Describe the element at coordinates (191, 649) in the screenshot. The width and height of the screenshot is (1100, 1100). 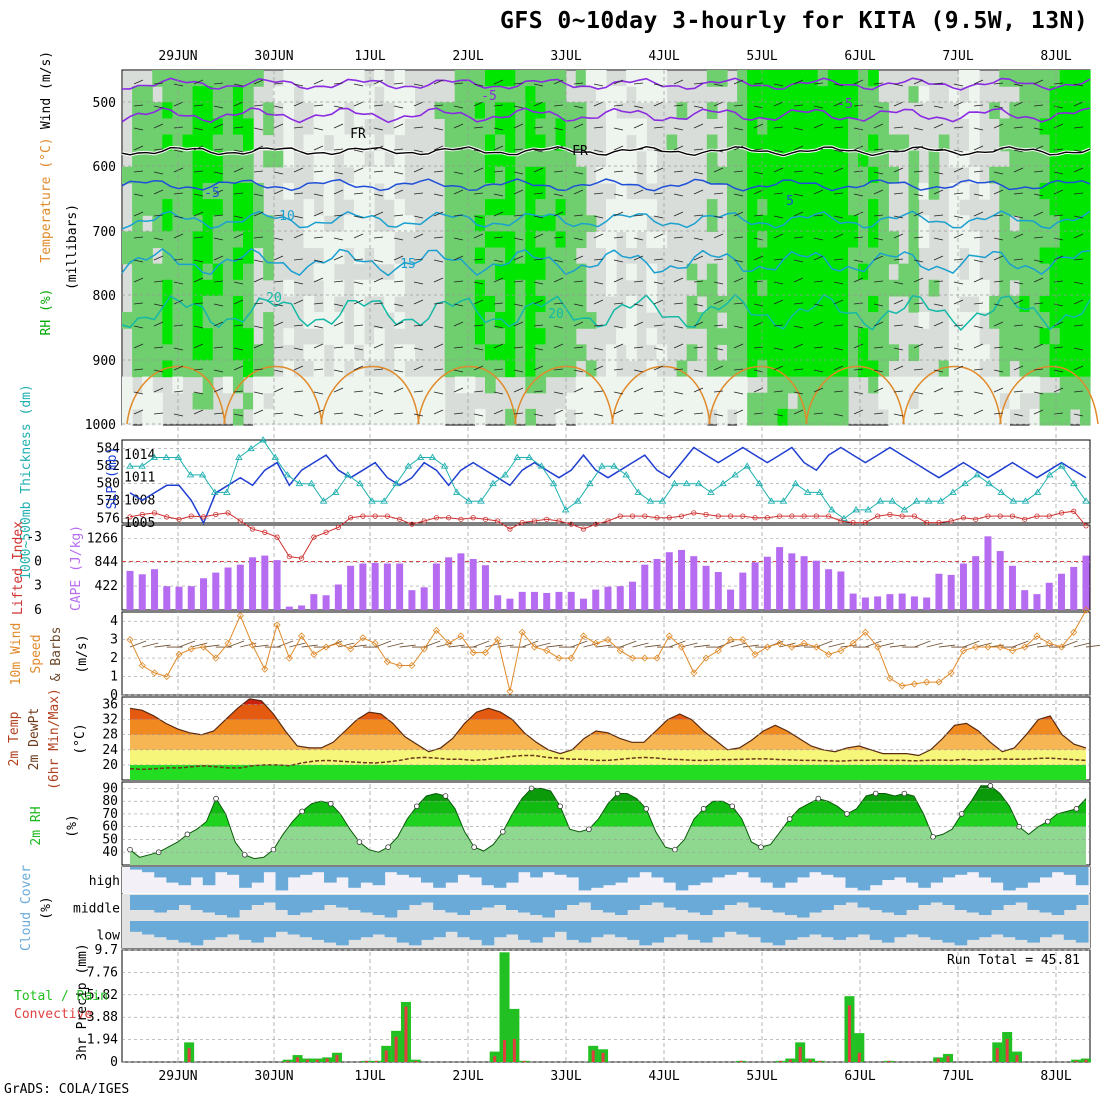
I see `wind10-marker` at that location.